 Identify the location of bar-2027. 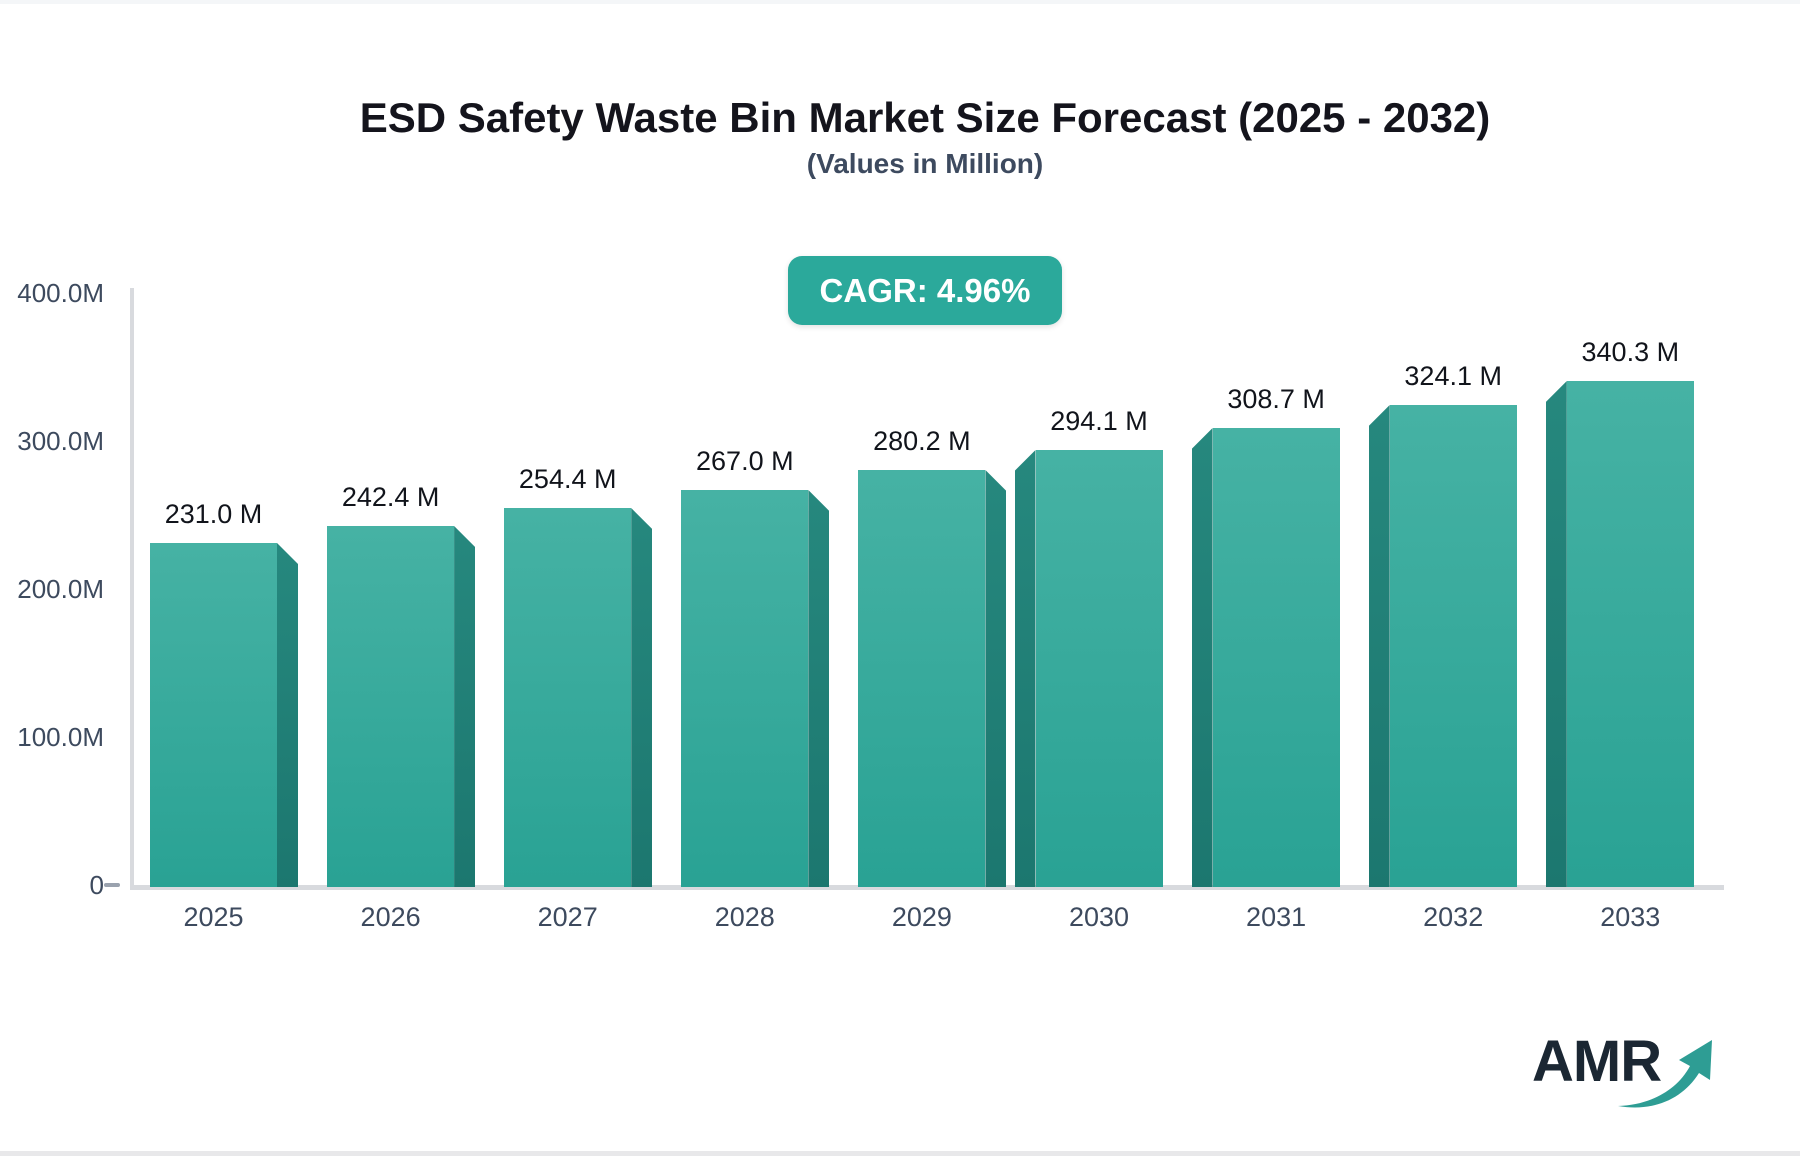
(568, 697).